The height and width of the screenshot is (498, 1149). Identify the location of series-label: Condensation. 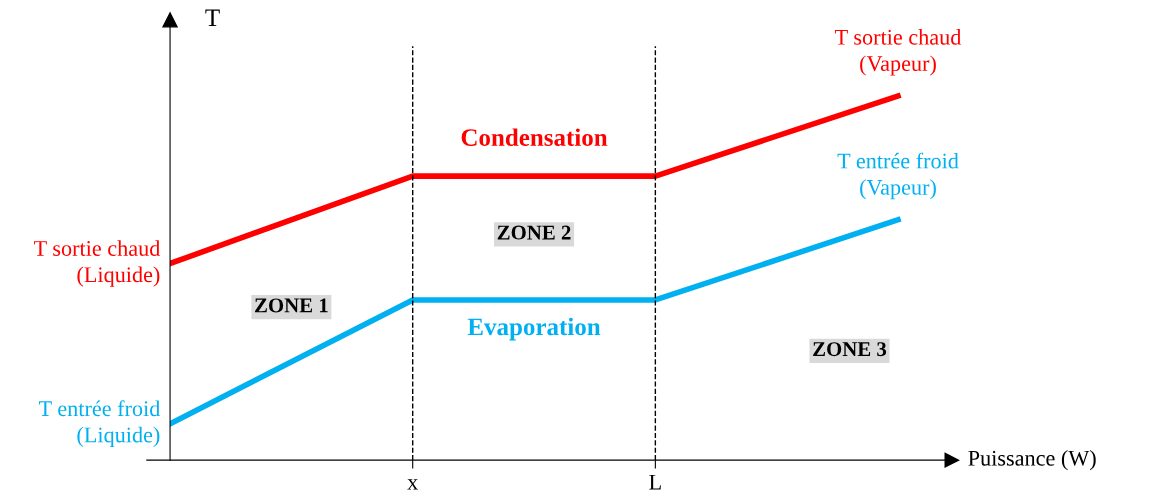
(534, 137).